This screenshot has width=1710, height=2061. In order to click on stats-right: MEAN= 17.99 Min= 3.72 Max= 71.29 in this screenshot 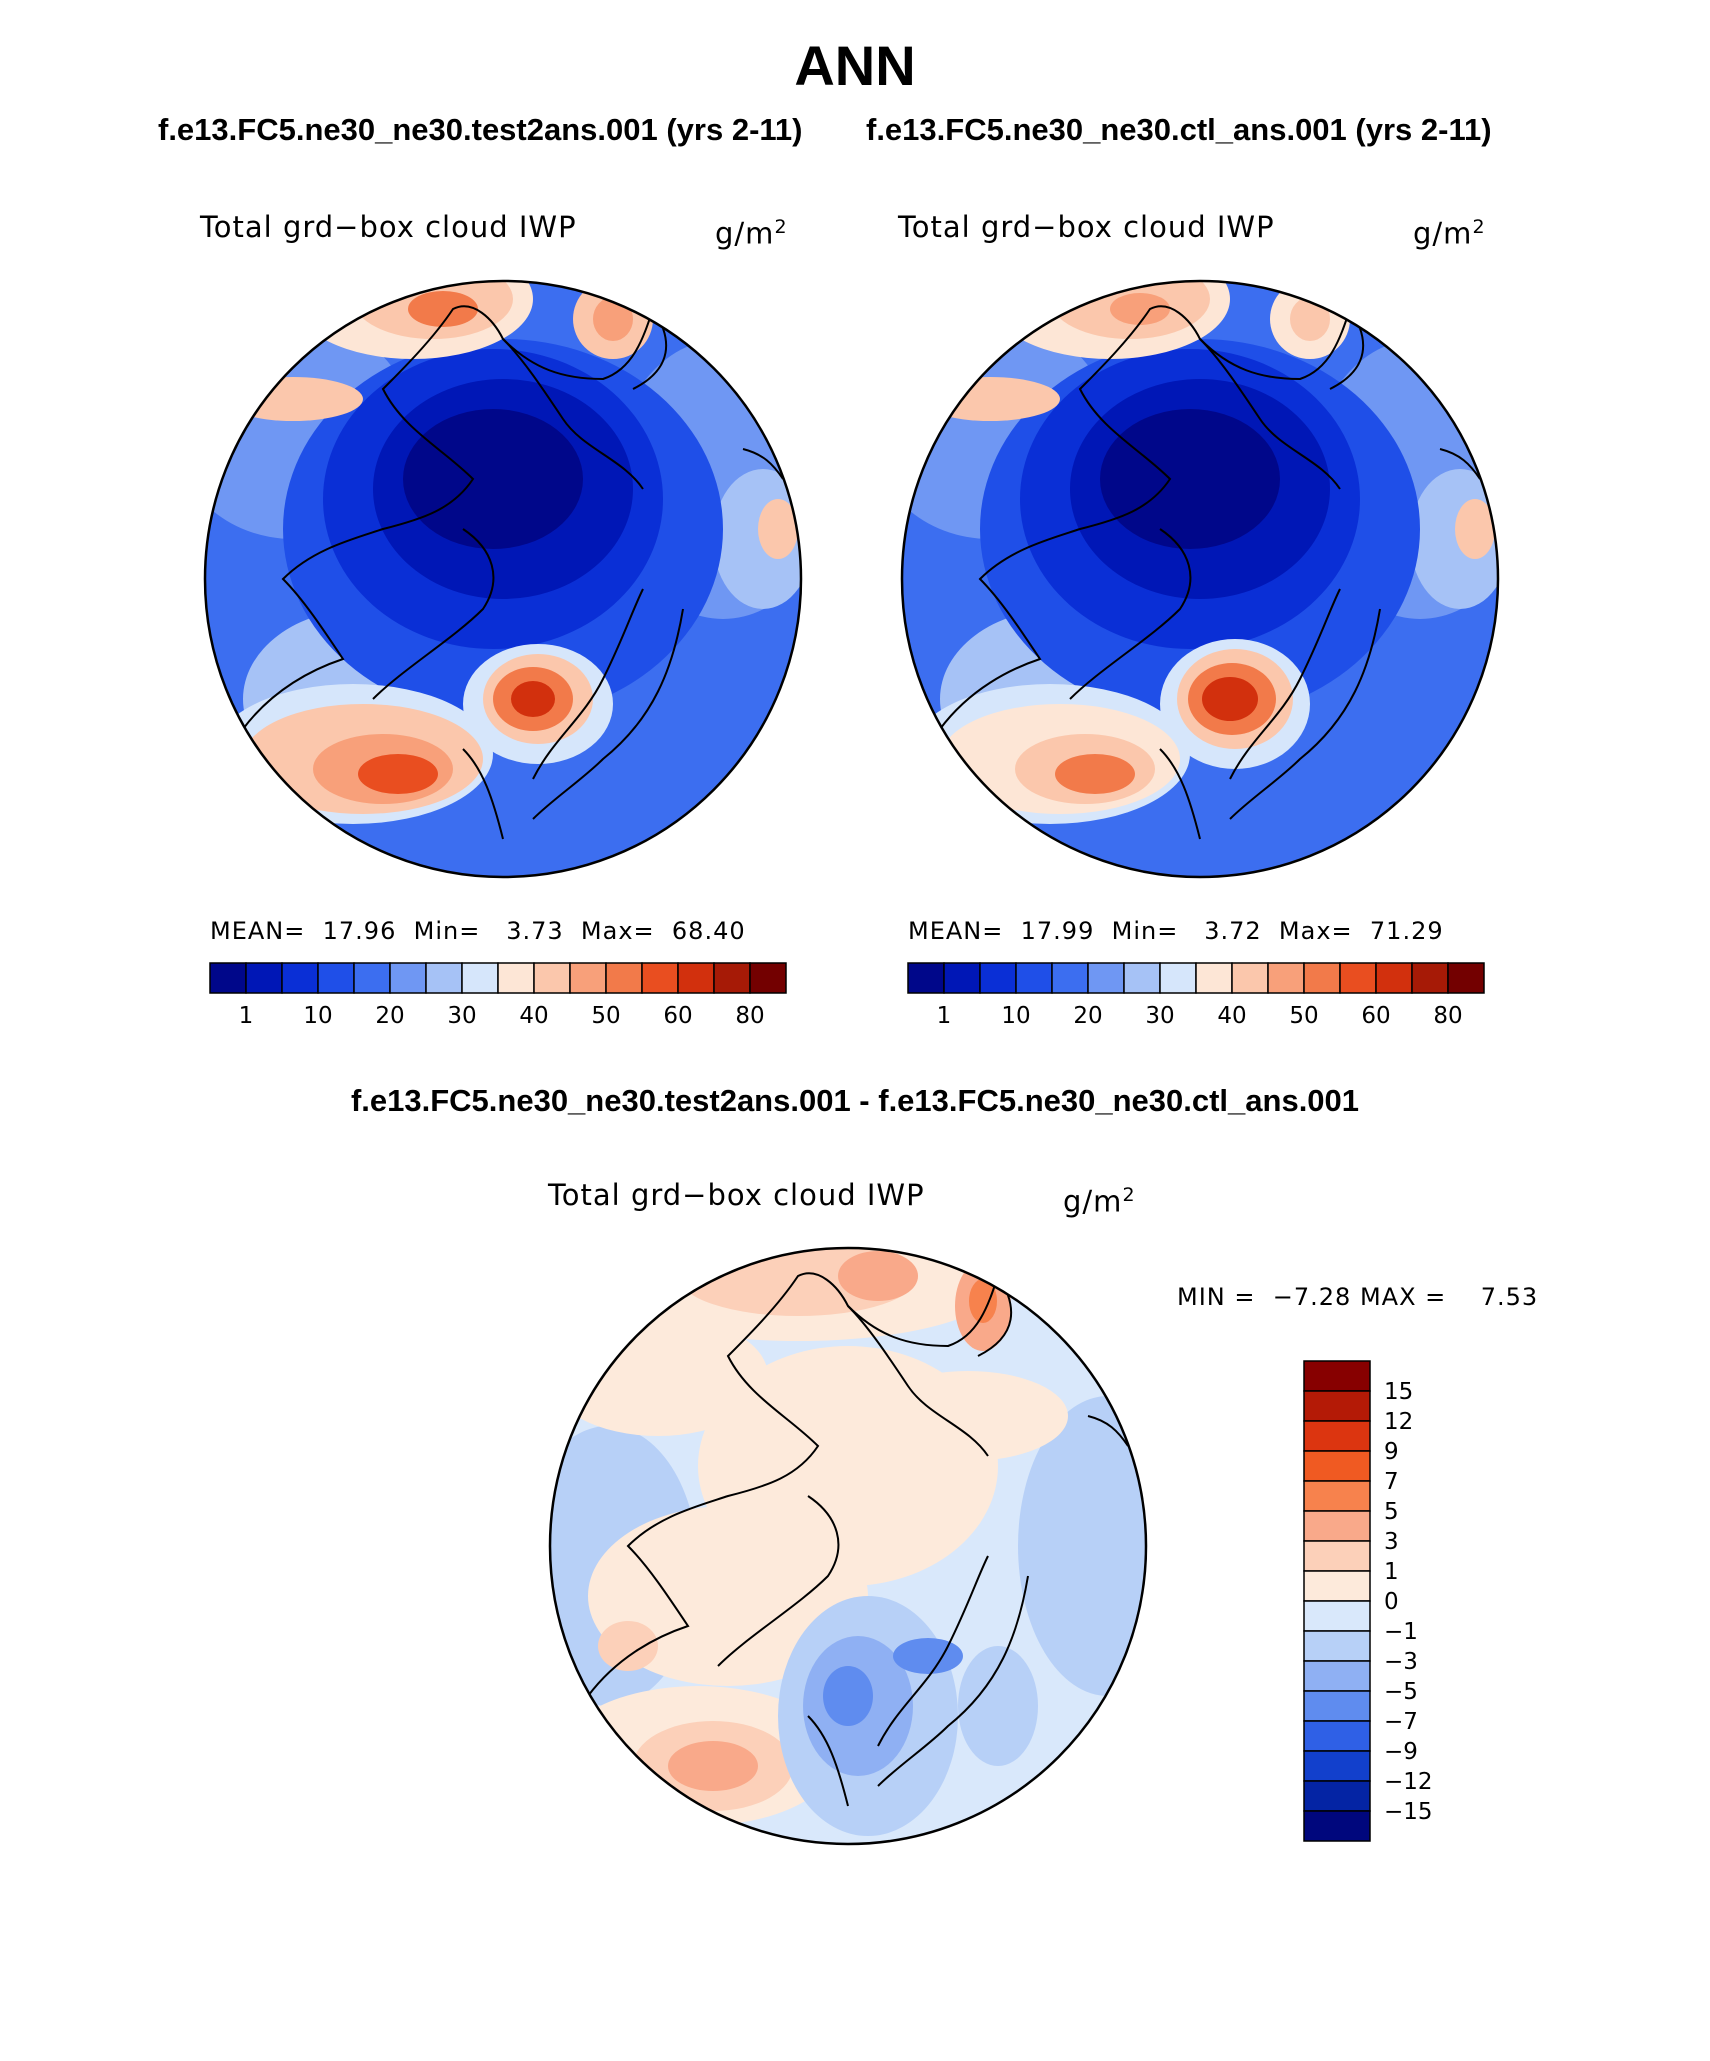, I will do `click(1176, 931)`.